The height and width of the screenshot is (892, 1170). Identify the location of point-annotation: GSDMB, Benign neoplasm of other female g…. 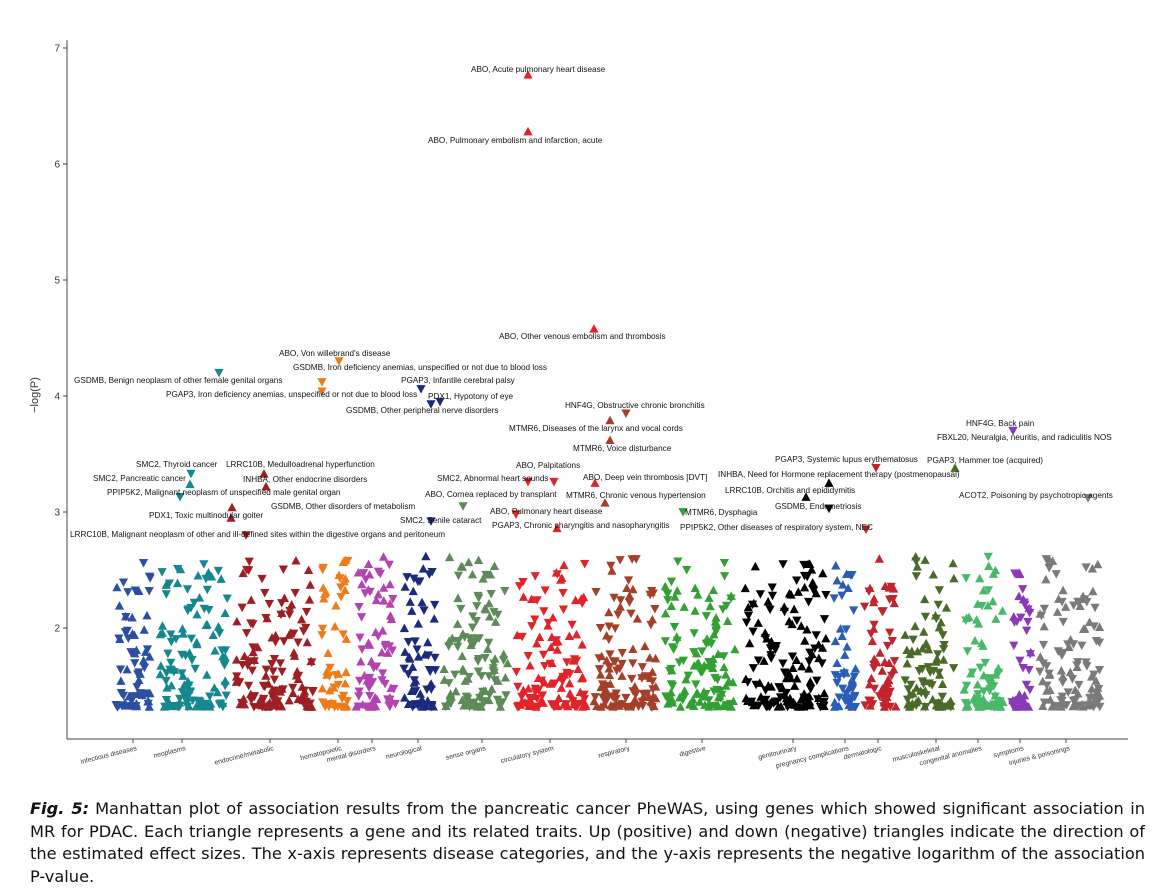
(178, 380).